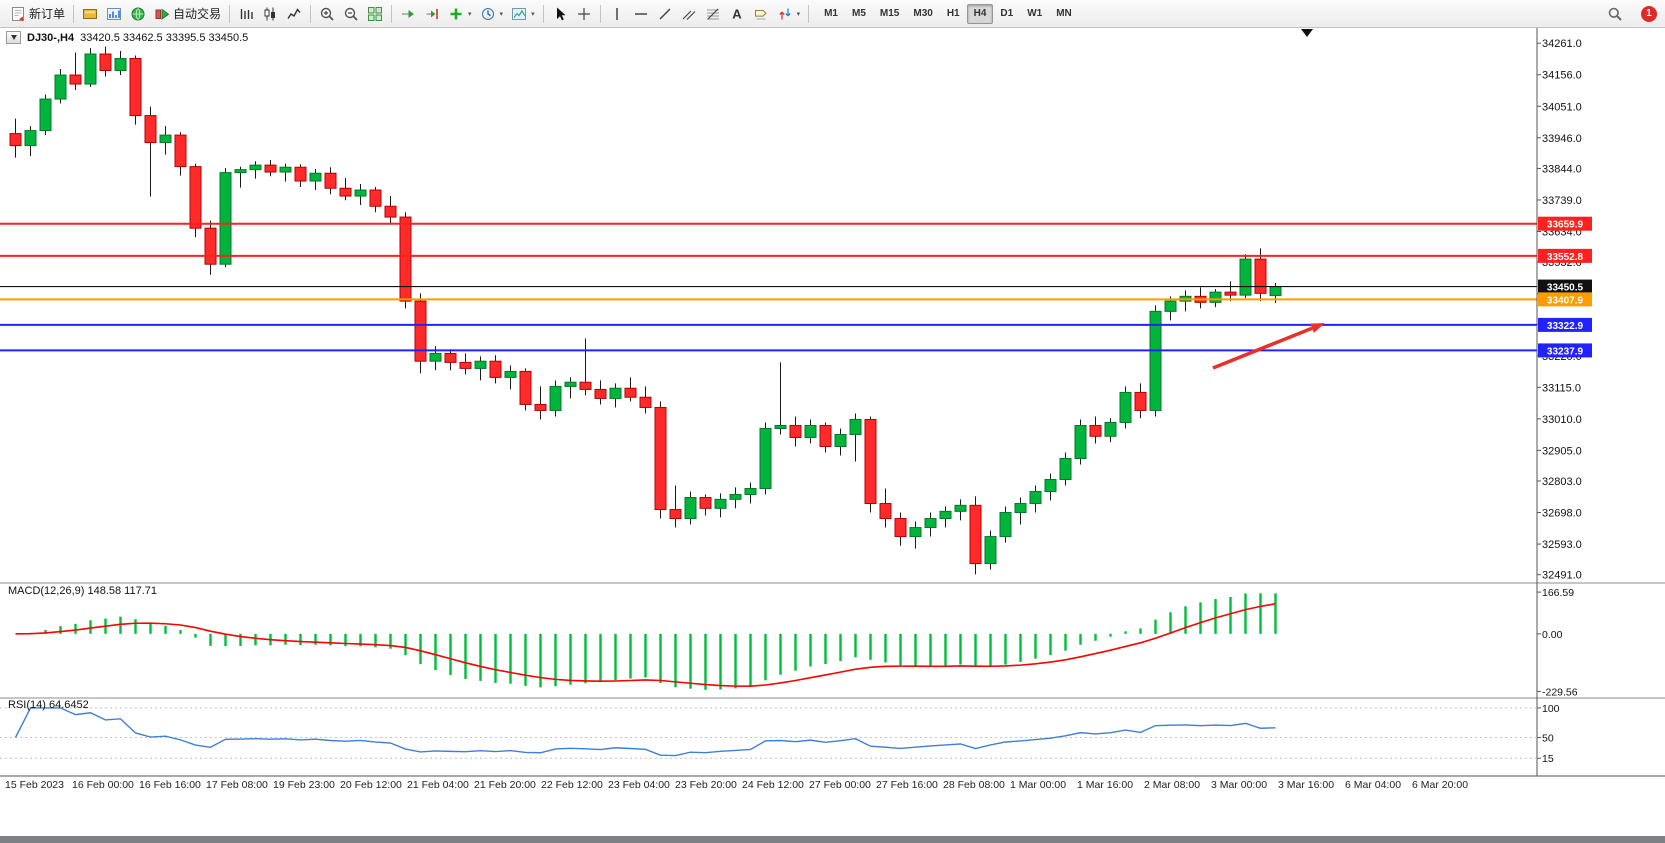  Describe the element at coordinates (1552, 635) in the screenshot. I see `macd-axis-label: 0.00` at that location.